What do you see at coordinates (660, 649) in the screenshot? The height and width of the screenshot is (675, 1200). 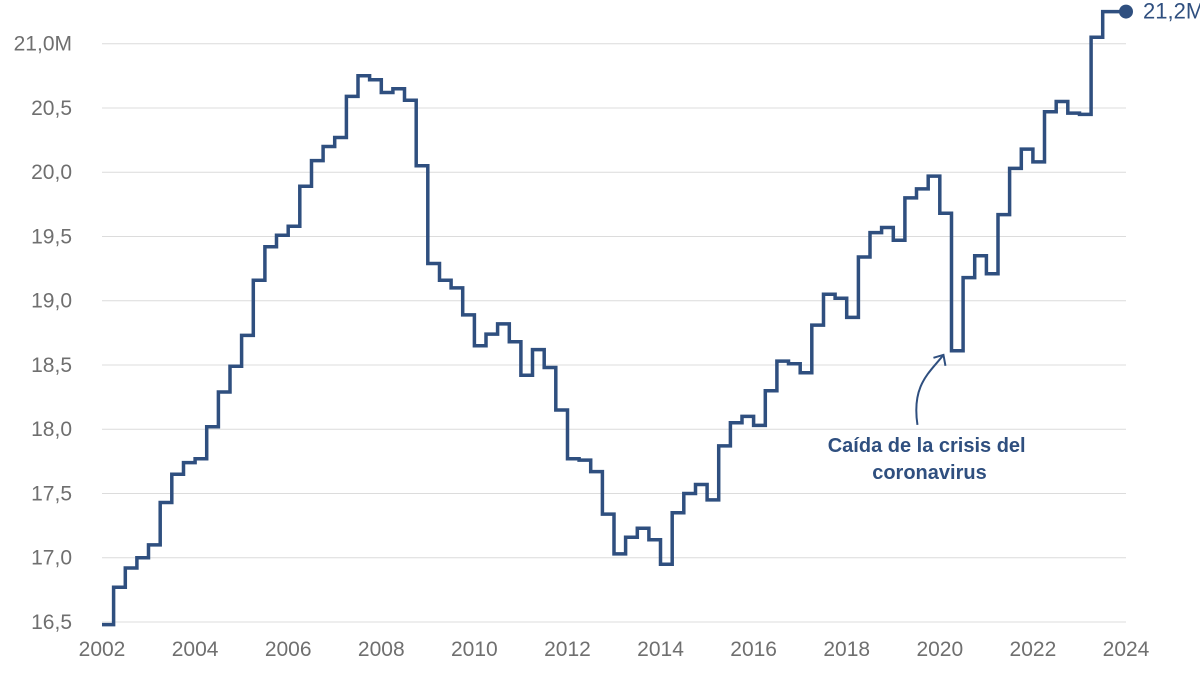 I see `x-tick-label: 2014` at bounding box center [660, 649].